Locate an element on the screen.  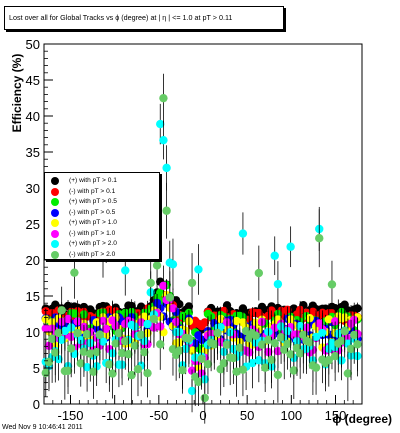
legend-label: (-) with pT > 2.0 is located at coordinates (92, 254).